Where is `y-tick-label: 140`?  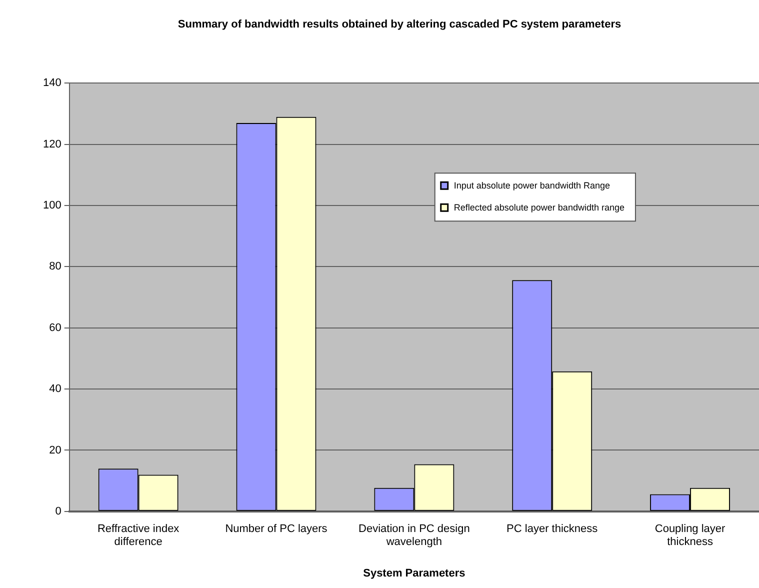 y-tick-label: 140 is located at coordinates (52, 83).